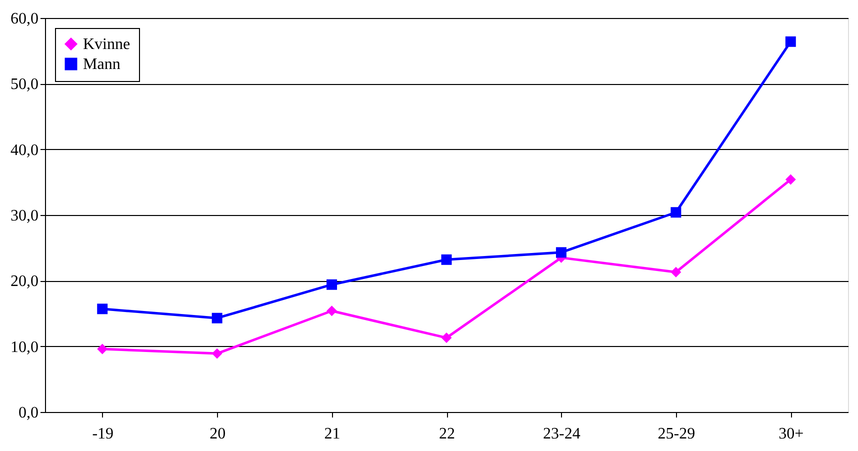 Image resolution: width=858 pixels, height=451 pixels. What do you see at coordinates (332, 434) in the screenshot?
I see `x-tick-label: 21` at bounding box center [332, 434].